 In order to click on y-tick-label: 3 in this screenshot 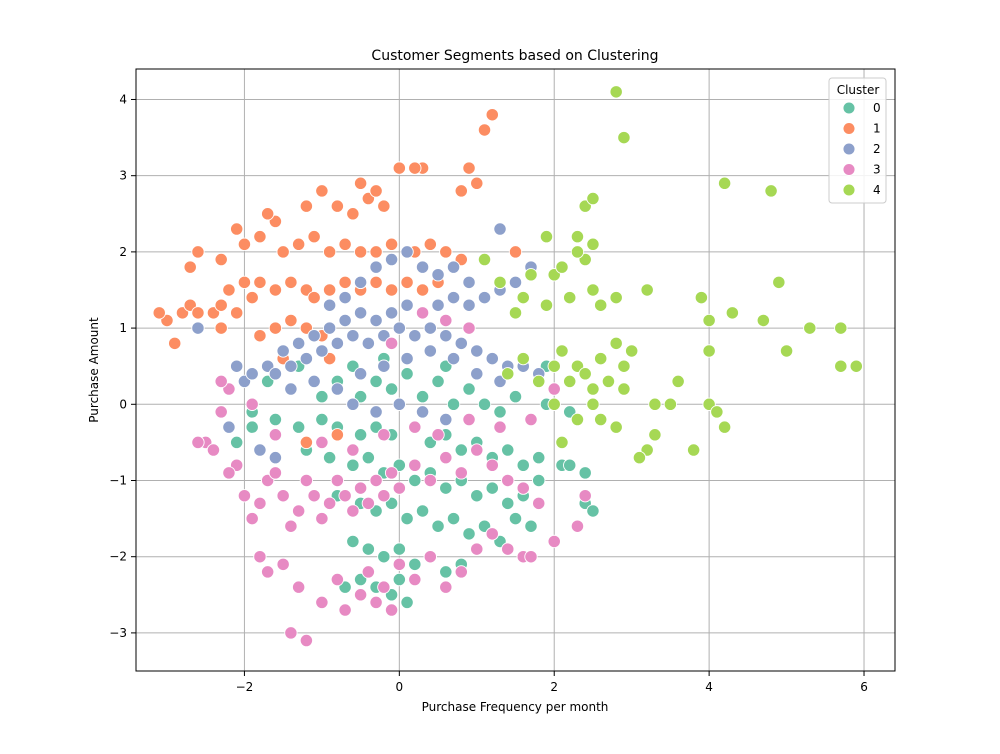, I will do `click(123, 176)`.